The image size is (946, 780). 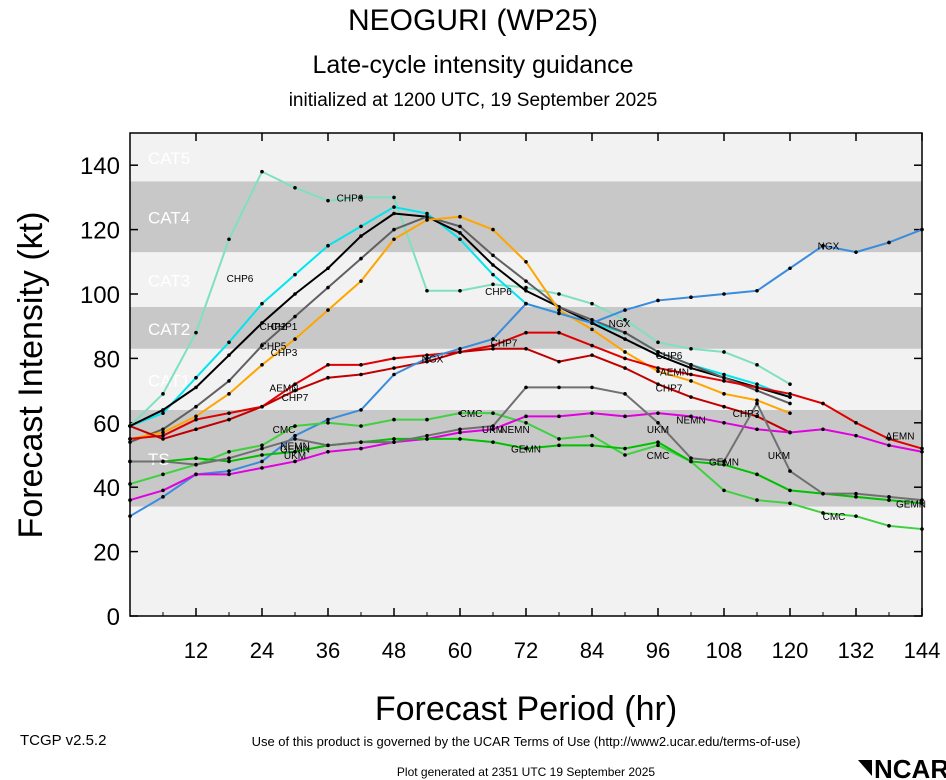 I want to click on band-cat2, so click(x=526, y=327).